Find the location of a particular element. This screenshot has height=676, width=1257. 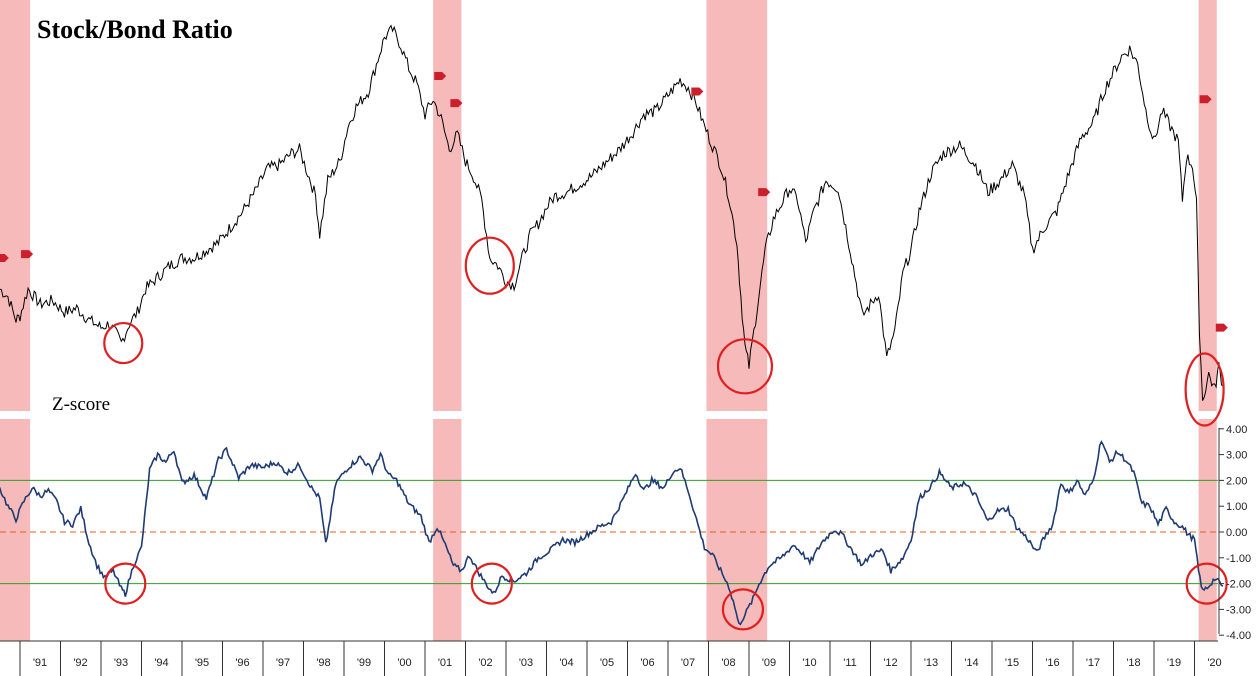

y-axis-ticks: 4.00 3.00 2.00 1.00 0.00 -1.00 -2.00 -3.00 -4.00 is located at coordinates (1235, 533).